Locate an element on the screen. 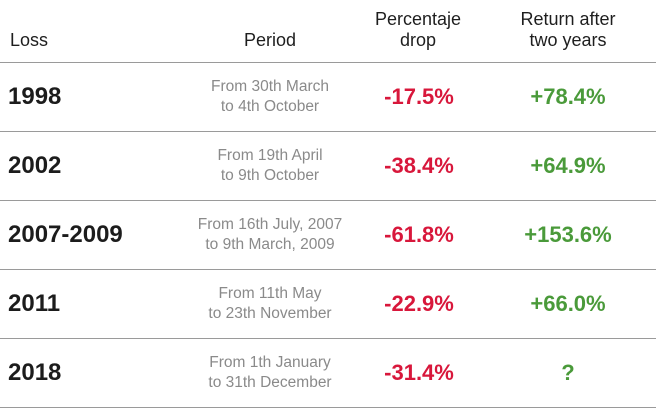 The height and width of the screenshot is (412, 656). period-cell: From 11th May to 23th November is located at coordinates (270, 304).